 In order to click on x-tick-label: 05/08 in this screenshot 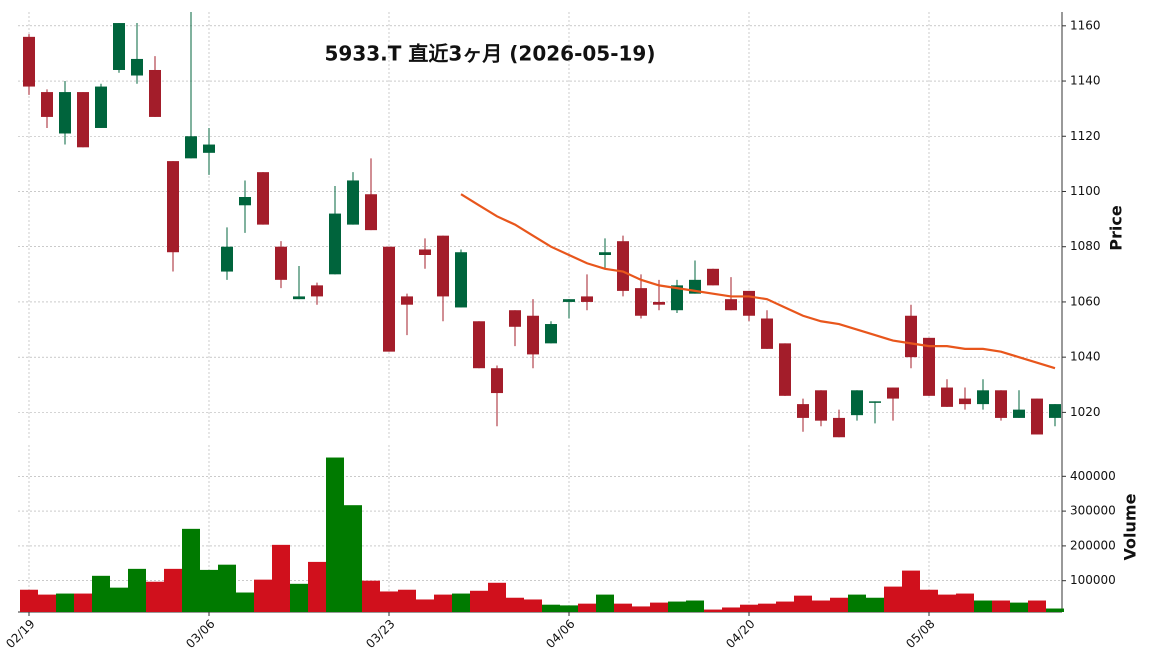, I will do `click(920, 634)`.